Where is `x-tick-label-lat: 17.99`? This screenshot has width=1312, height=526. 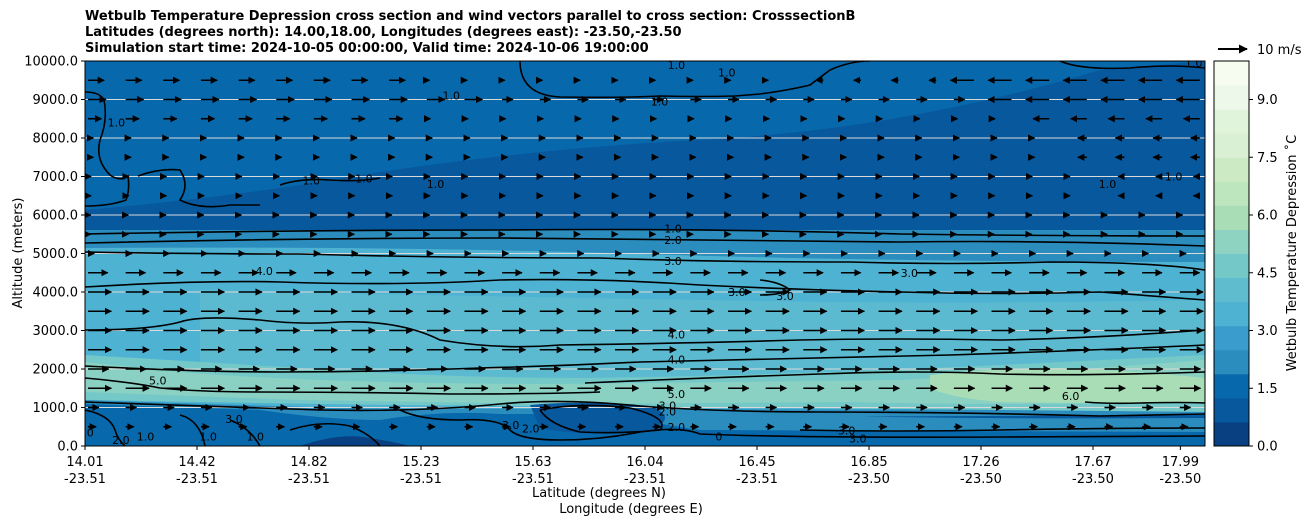 x-tick-label-lat: 17.99 is located at coordinates (1180, 462).